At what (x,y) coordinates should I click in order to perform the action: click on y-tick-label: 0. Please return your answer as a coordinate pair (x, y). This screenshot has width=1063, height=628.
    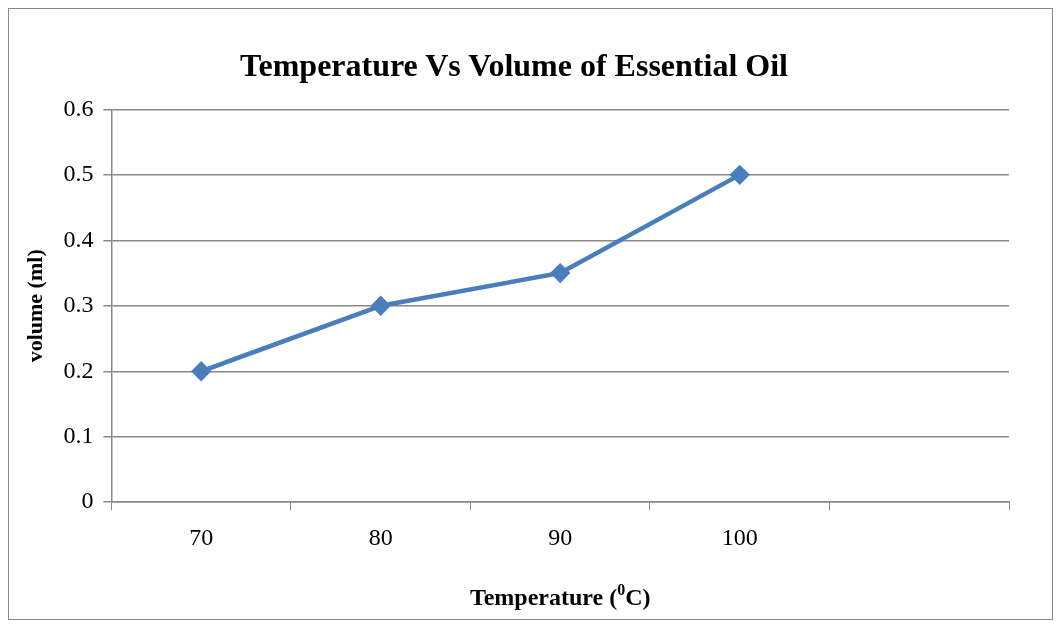
    Looking at the image, I should click on (87, 500).